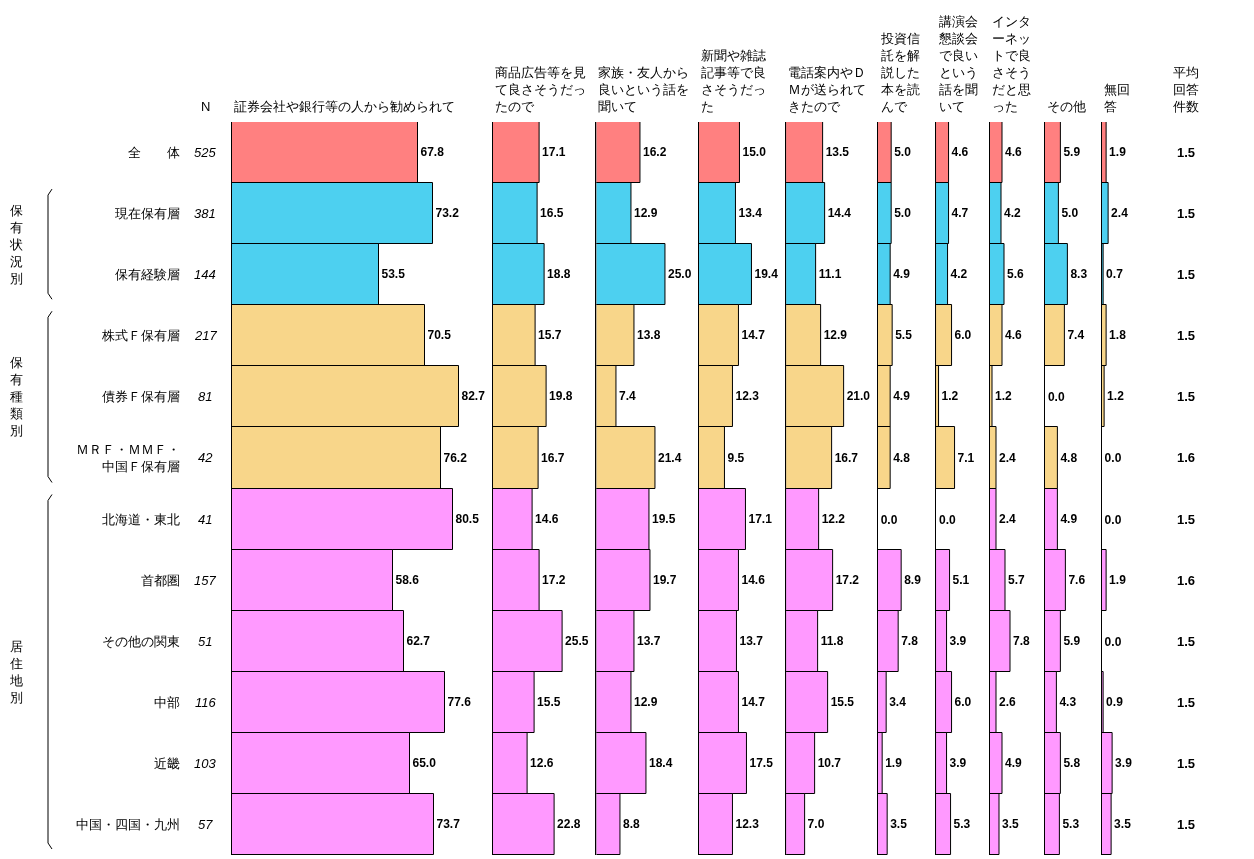 The width and height of the screenshot is (1254, 859). What do you see at coordinates (842, 702) in the screenshot?
I see `data-label: 15.5` at bounding box center [842, 702].